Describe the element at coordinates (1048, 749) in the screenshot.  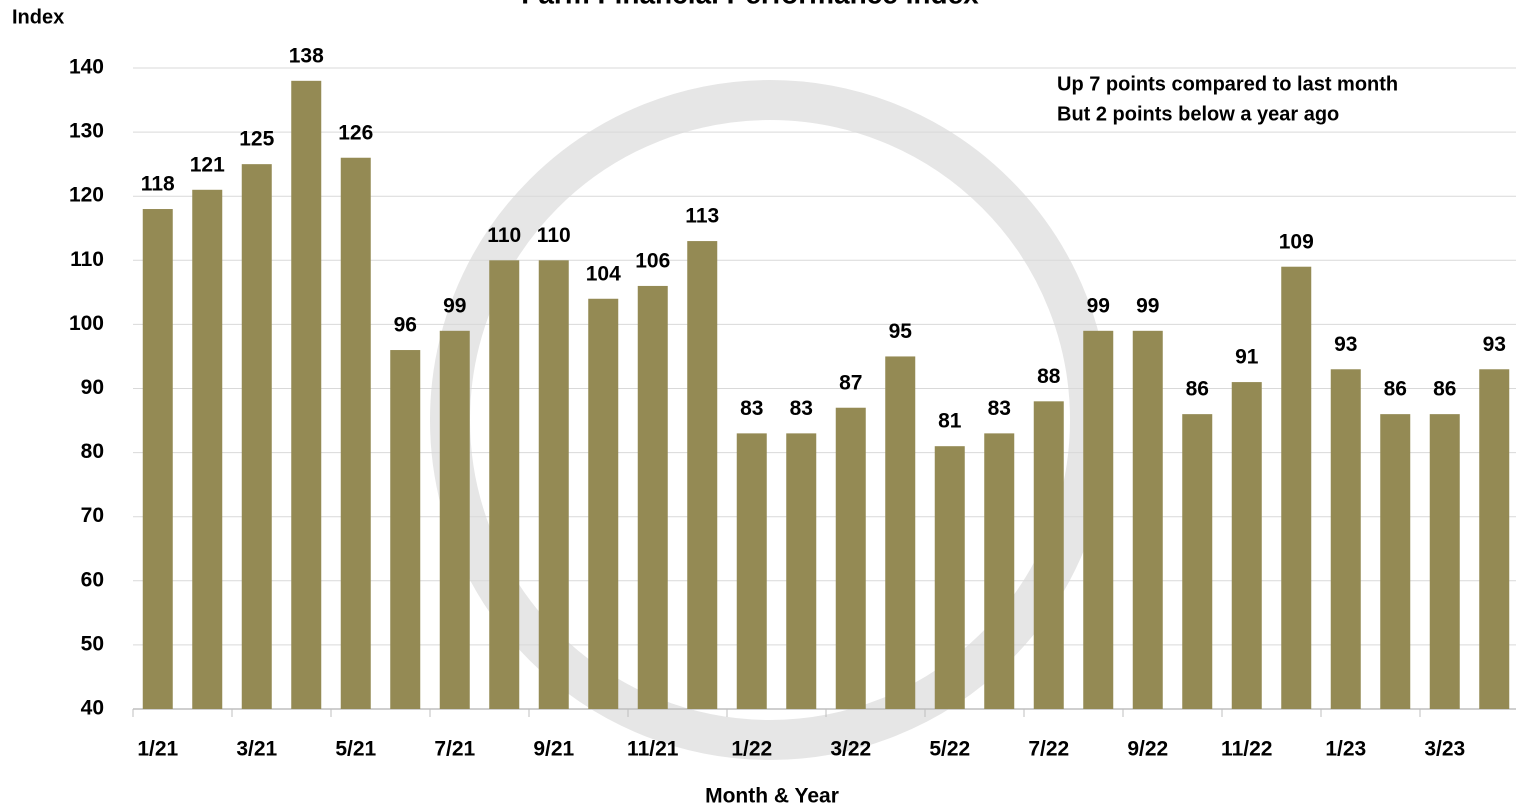
I see `x-tick-label: 7/22` at that location.